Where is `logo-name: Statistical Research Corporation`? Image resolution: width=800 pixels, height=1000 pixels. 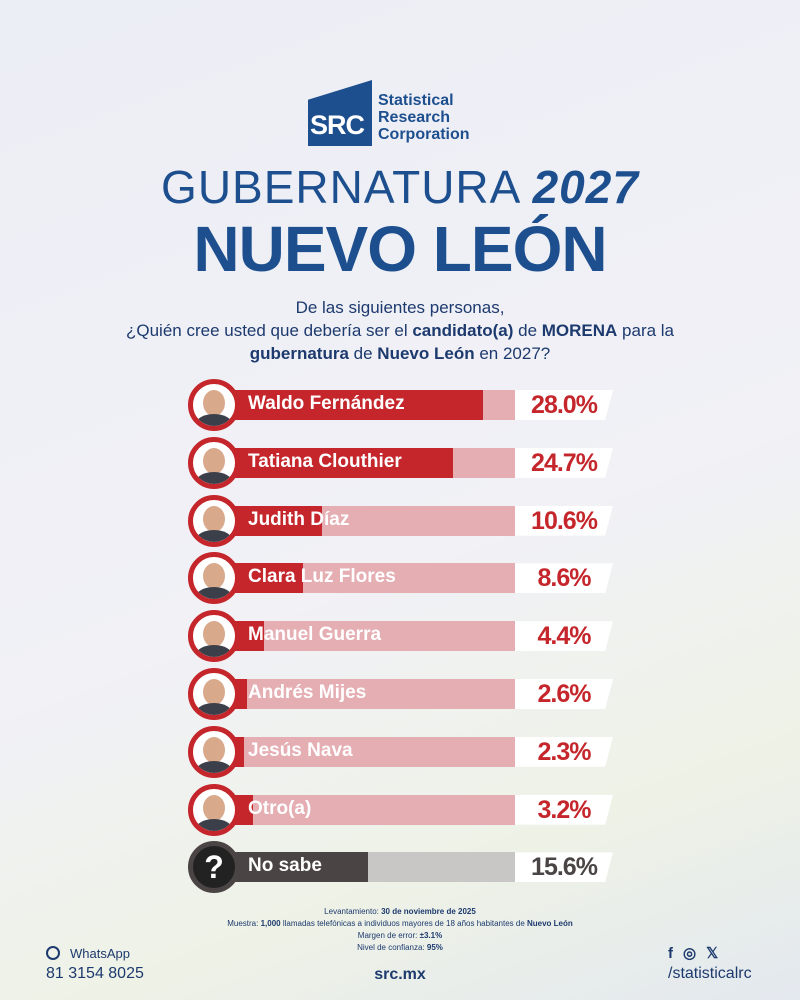 logo-name: Statistical Research Corporation is located at coordinates (424, 117).